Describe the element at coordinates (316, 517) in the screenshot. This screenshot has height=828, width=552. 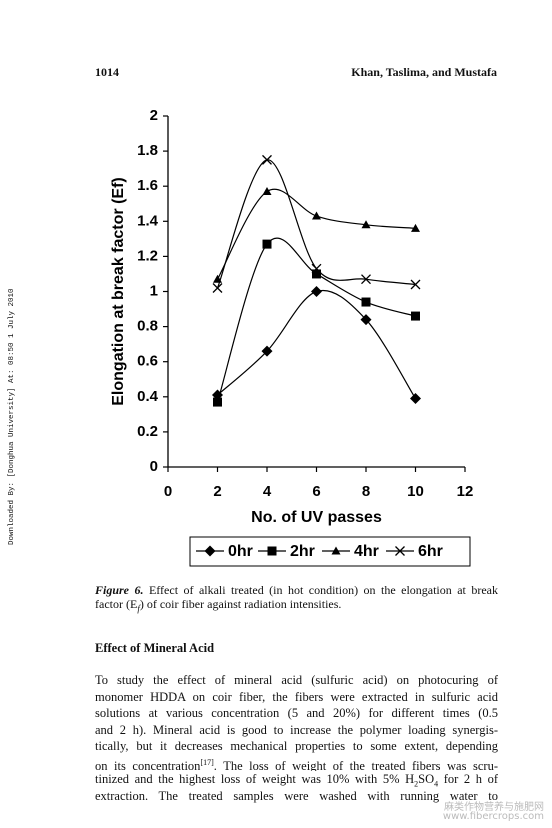
I see `x-axis-title: No. of UV passes` at that location.